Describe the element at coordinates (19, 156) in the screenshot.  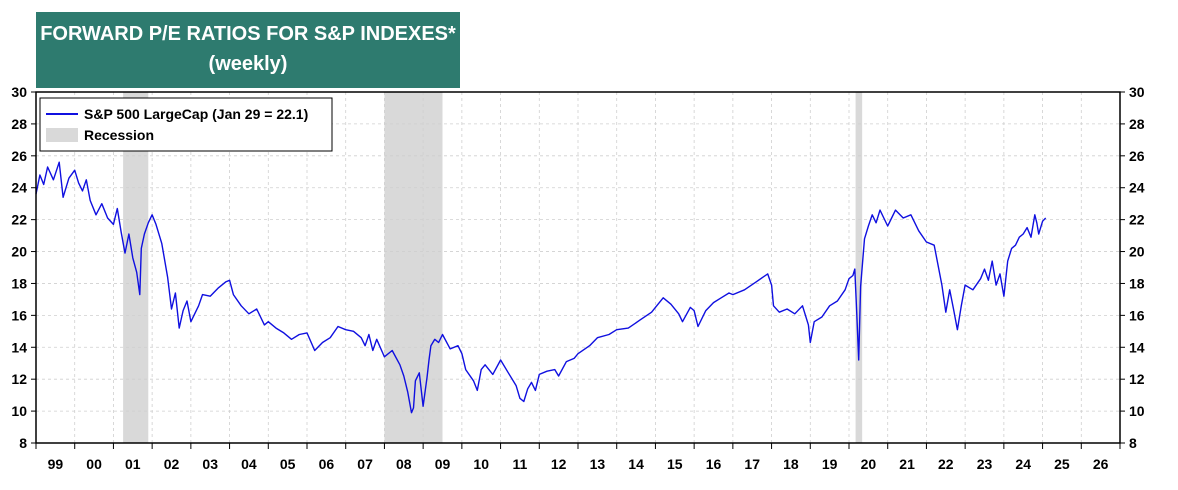
I see `y-tick-label-left: 26` at that location.